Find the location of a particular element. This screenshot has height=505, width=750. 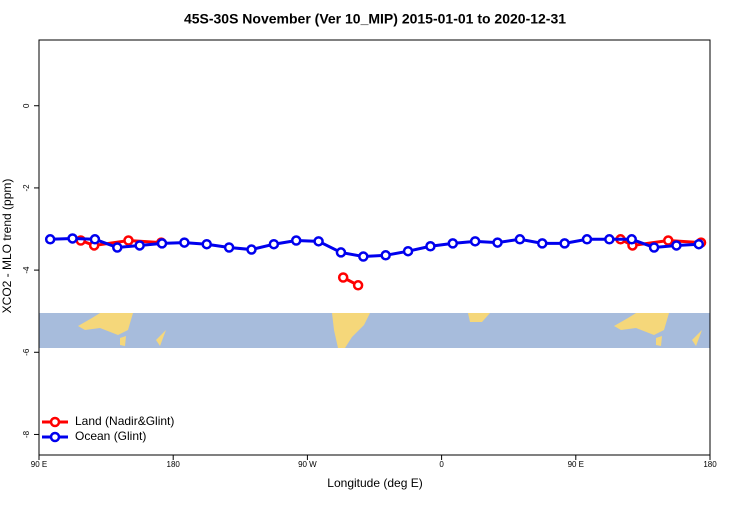

map-strip is located at coordinates (374, 330).